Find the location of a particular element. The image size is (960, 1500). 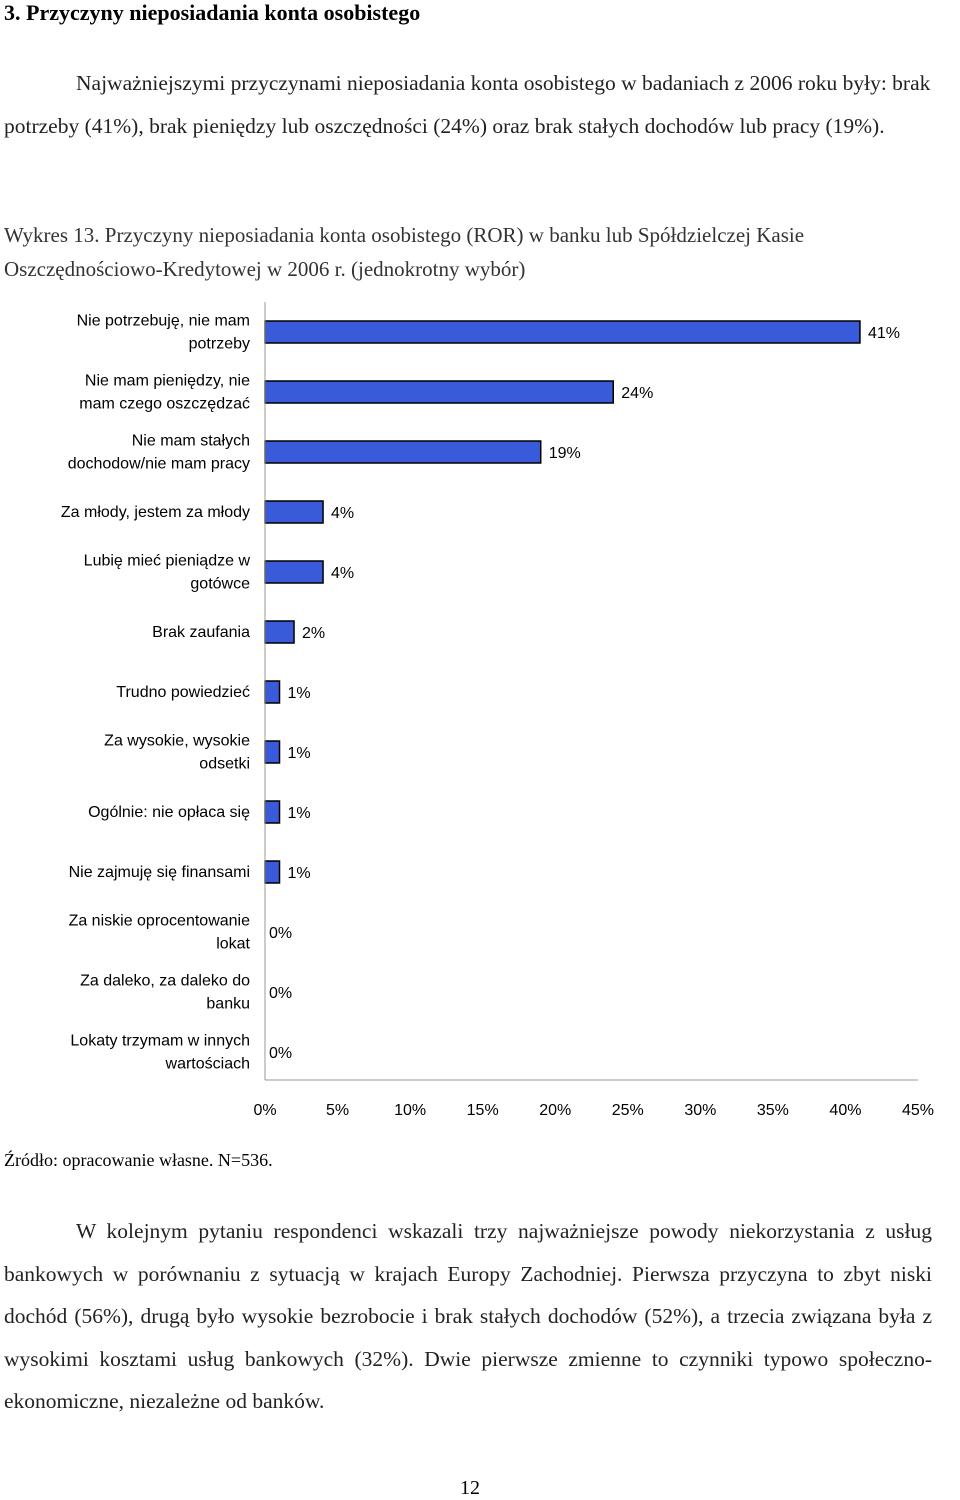

value-label: 24% is located at coordinates (637, 393).